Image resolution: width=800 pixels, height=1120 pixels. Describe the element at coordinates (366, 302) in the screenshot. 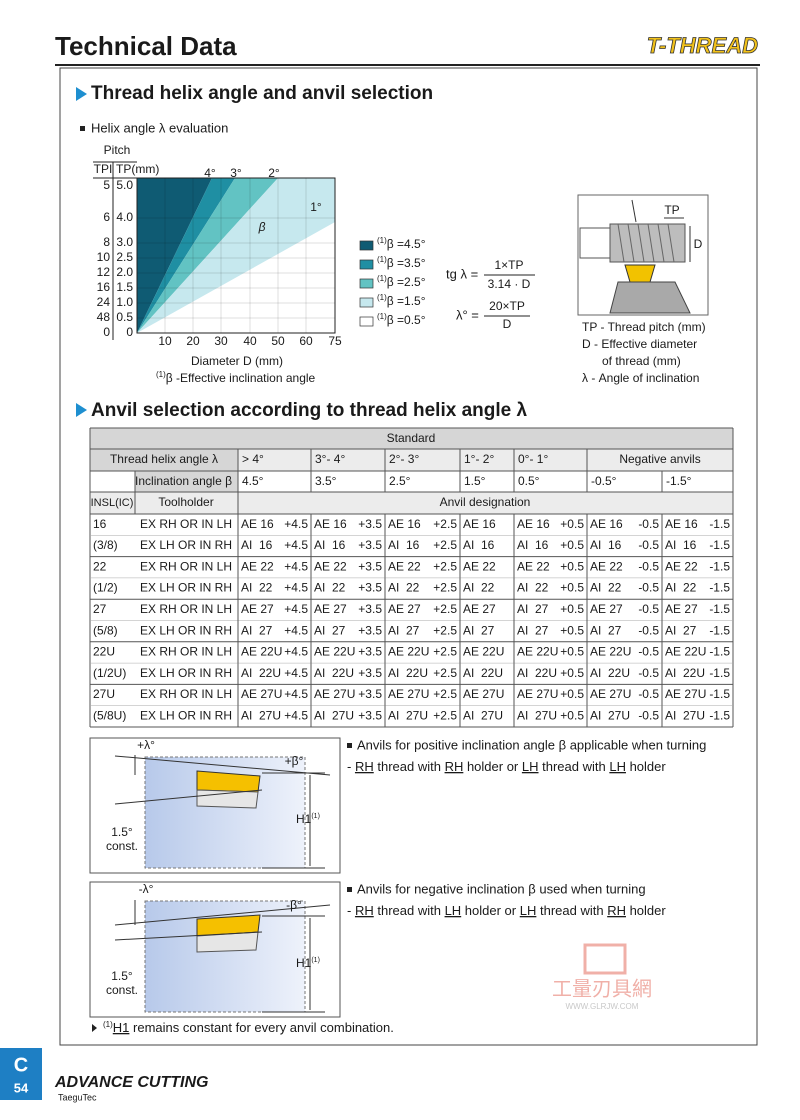

I see `legend-swatch` at that location.